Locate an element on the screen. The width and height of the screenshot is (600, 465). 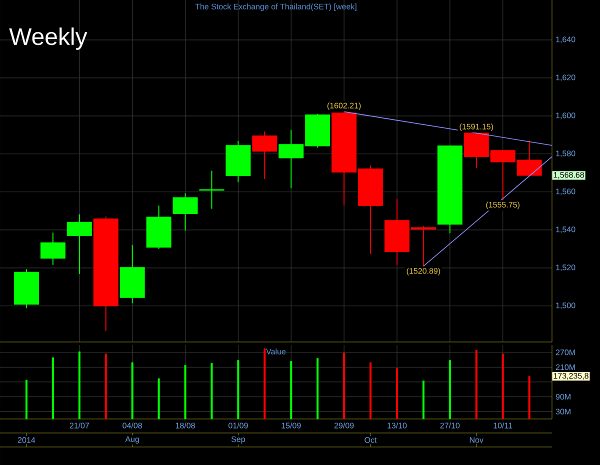
chart-title: The Stock Exchange of Thailand(SET) [week] is located at coordinates (275, 7).